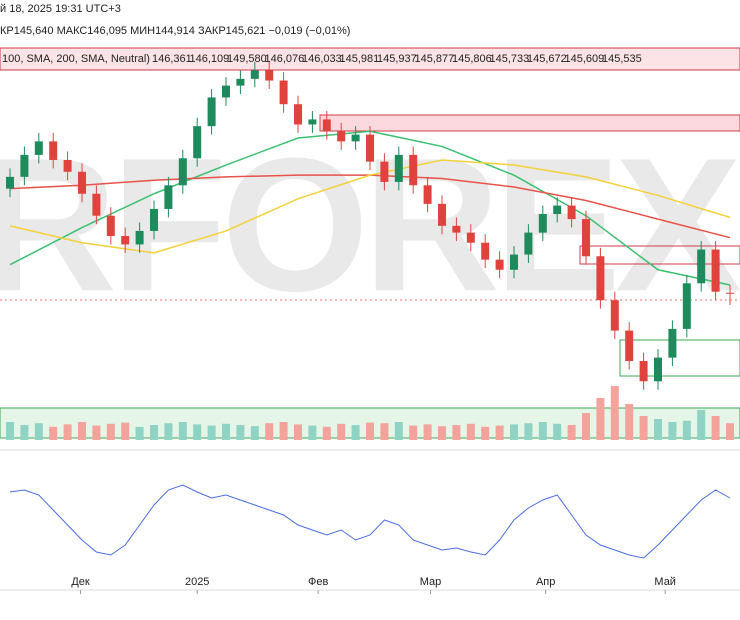 This screenshot has width=740, height=620. Describe the element at coordinates (210, 59) in the screenshot. I see `indicator-value: 146,109` at that location.